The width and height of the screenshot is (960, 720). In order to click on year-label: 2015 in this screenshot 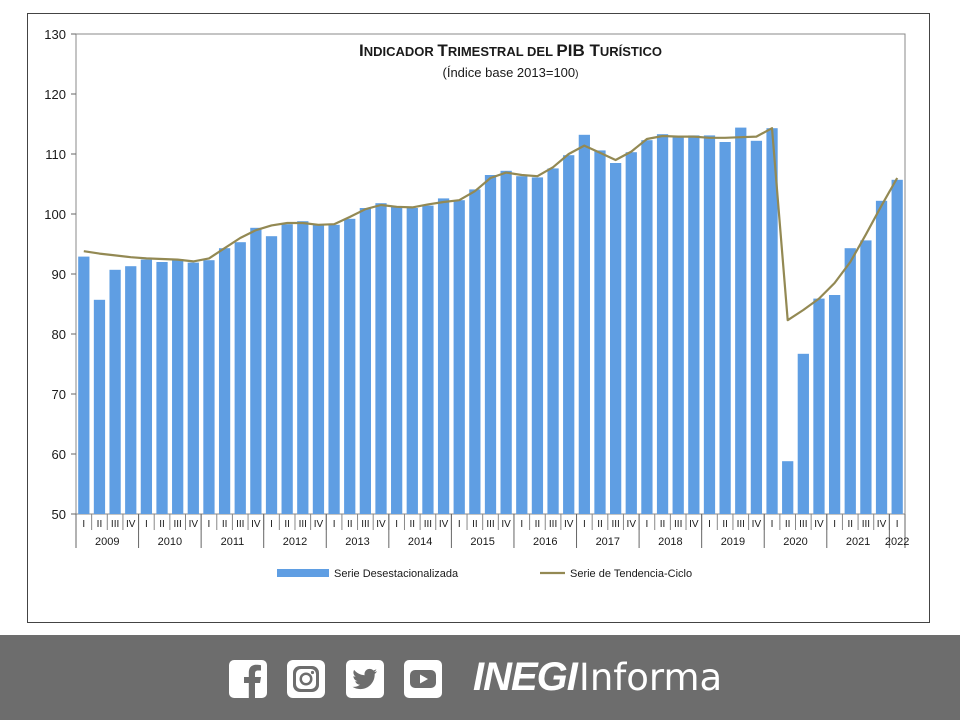, I will do `click(482, 542)`.